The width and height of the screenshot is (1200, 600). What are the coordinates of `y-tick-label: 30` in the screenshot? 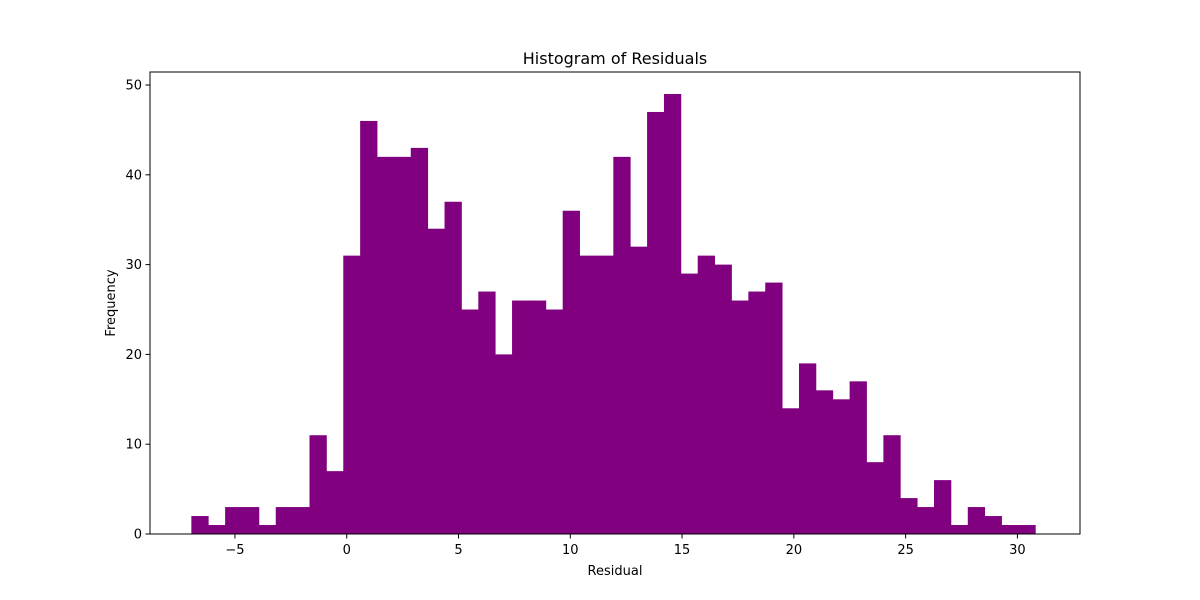 It's located at (133, 265).